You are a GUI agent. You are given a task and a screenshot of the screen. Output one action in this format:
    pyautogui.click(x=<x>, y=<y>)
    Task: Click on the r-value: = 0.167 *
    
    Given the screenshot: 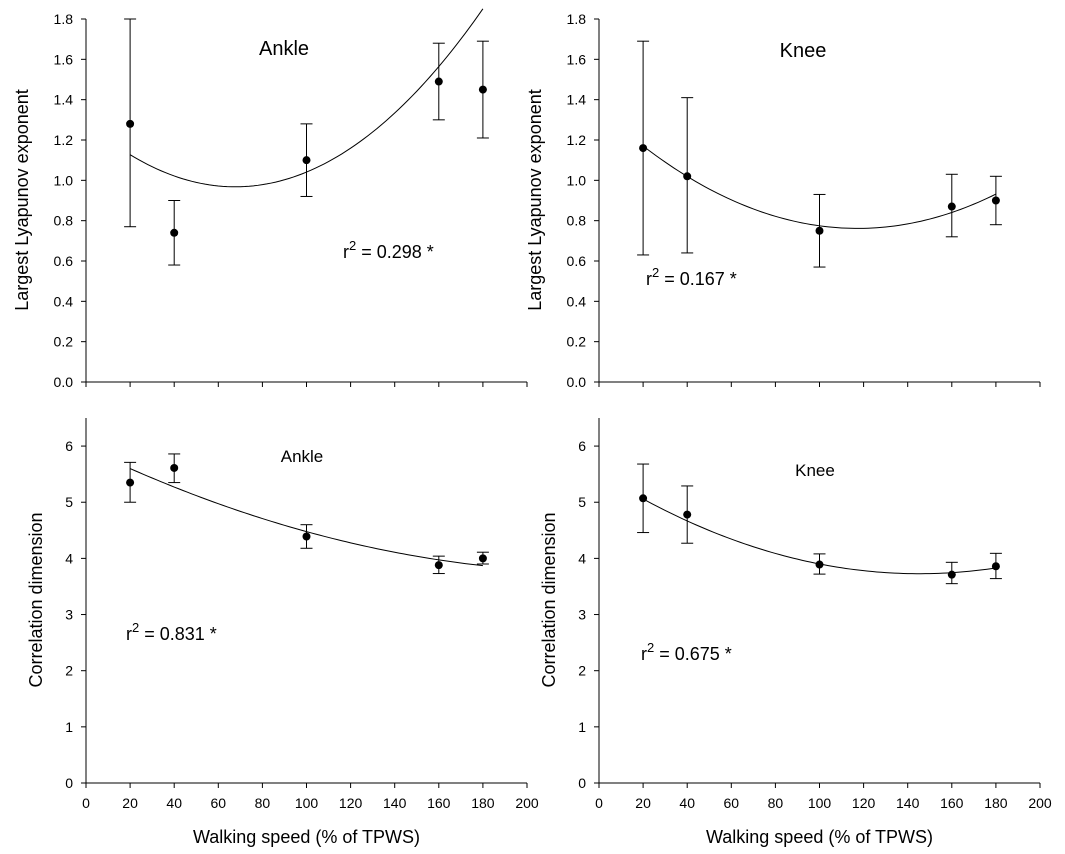 What is the action you would take?
    pyautogui.click(x=698, y=279)
    